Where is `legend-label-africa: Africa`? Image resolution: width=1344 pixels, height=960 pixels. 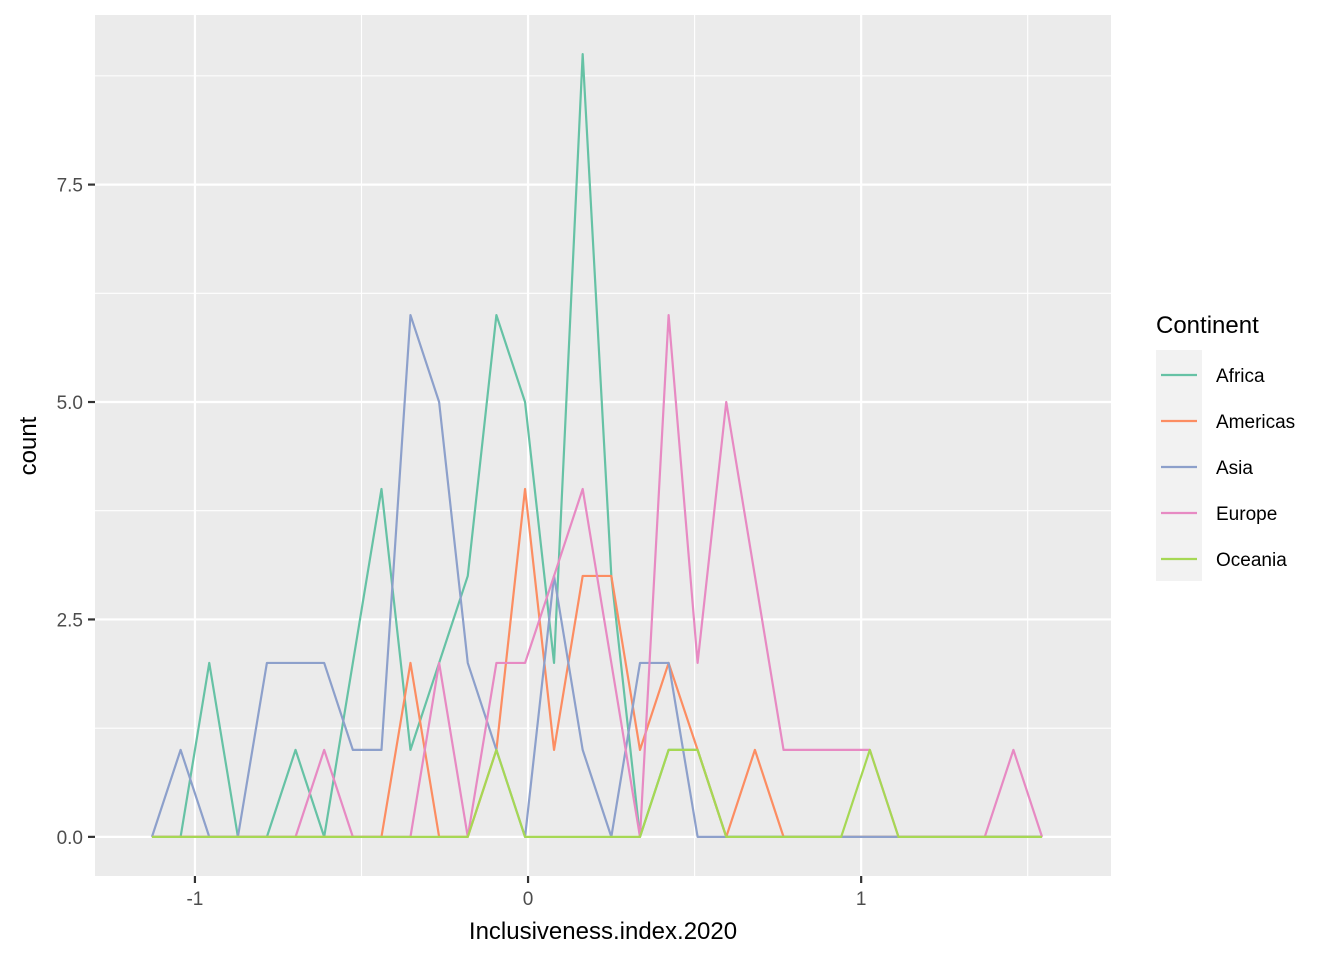
legend-label-africa: Africa is located at coordinates (1240, 376).